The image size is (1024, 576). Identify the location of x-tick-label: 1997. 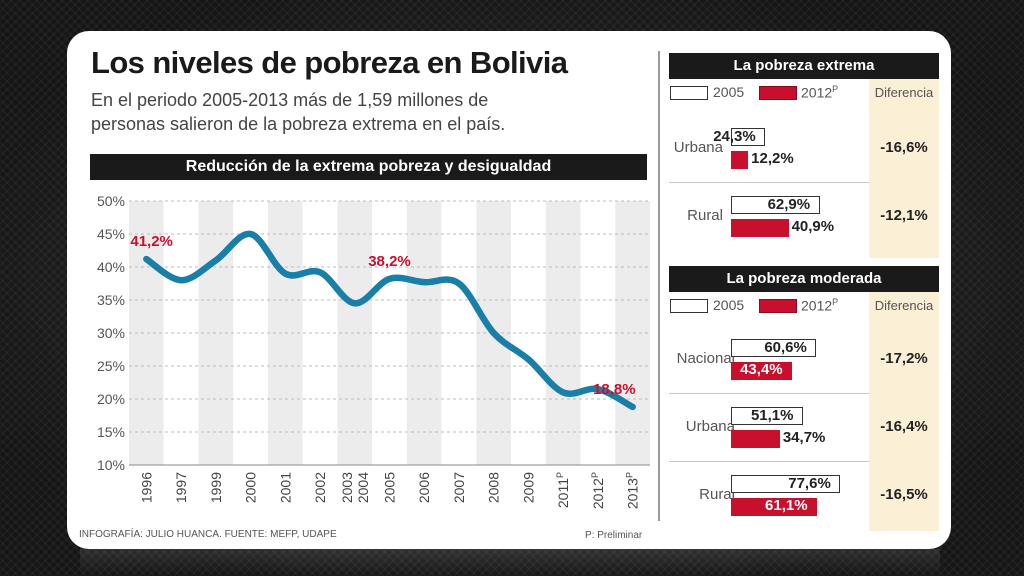
(181, 487).